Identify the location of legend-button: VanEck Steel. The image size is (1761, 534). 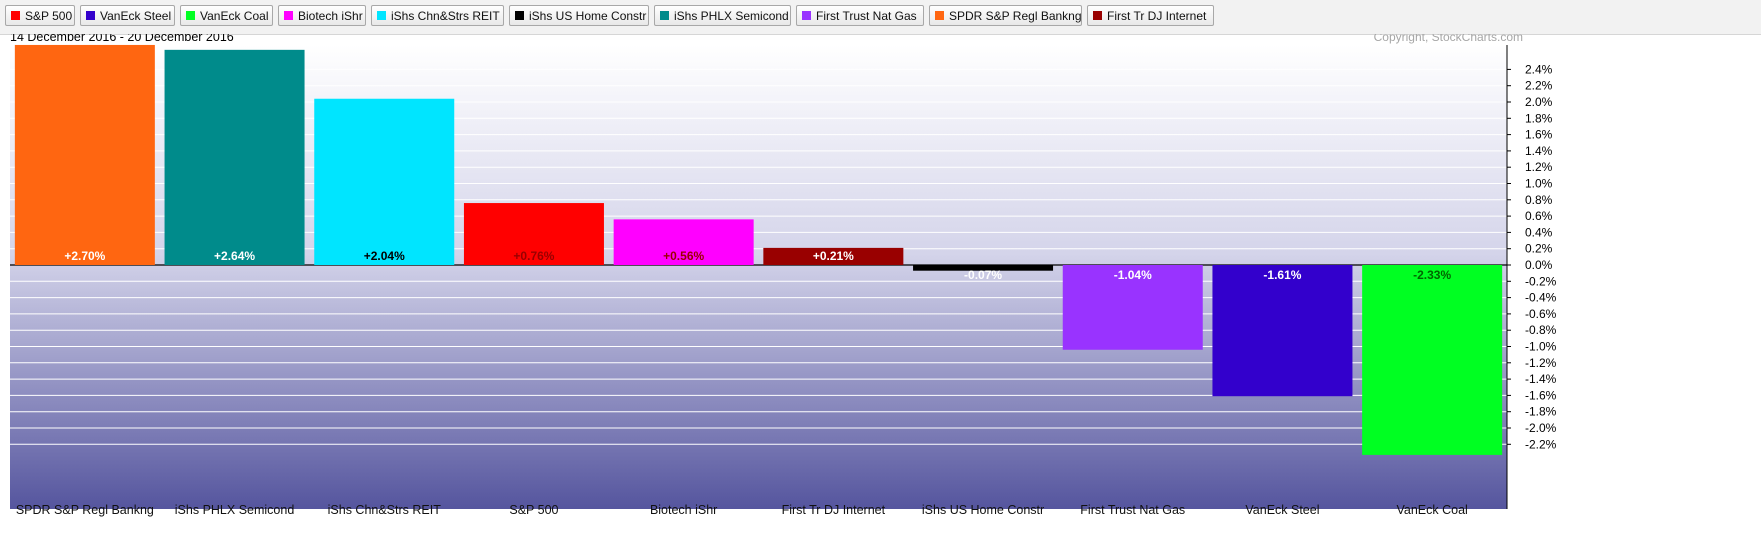
(127, 15).